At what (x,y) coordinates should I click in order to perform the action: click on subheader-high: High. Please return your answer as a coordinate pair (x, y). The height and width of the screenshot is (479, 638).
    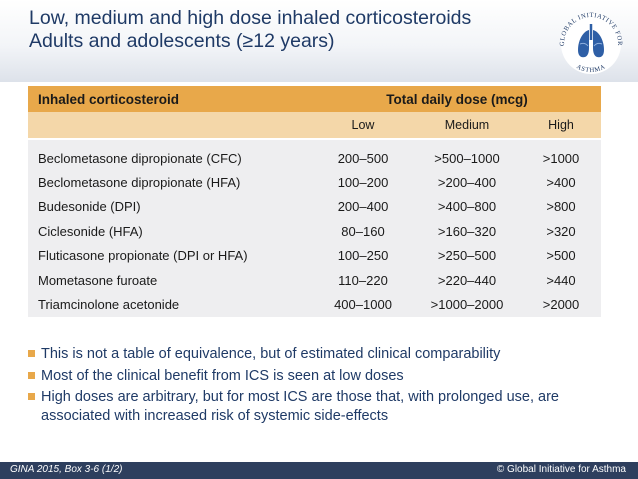
    Looking at the image, I should click on (561, 125).